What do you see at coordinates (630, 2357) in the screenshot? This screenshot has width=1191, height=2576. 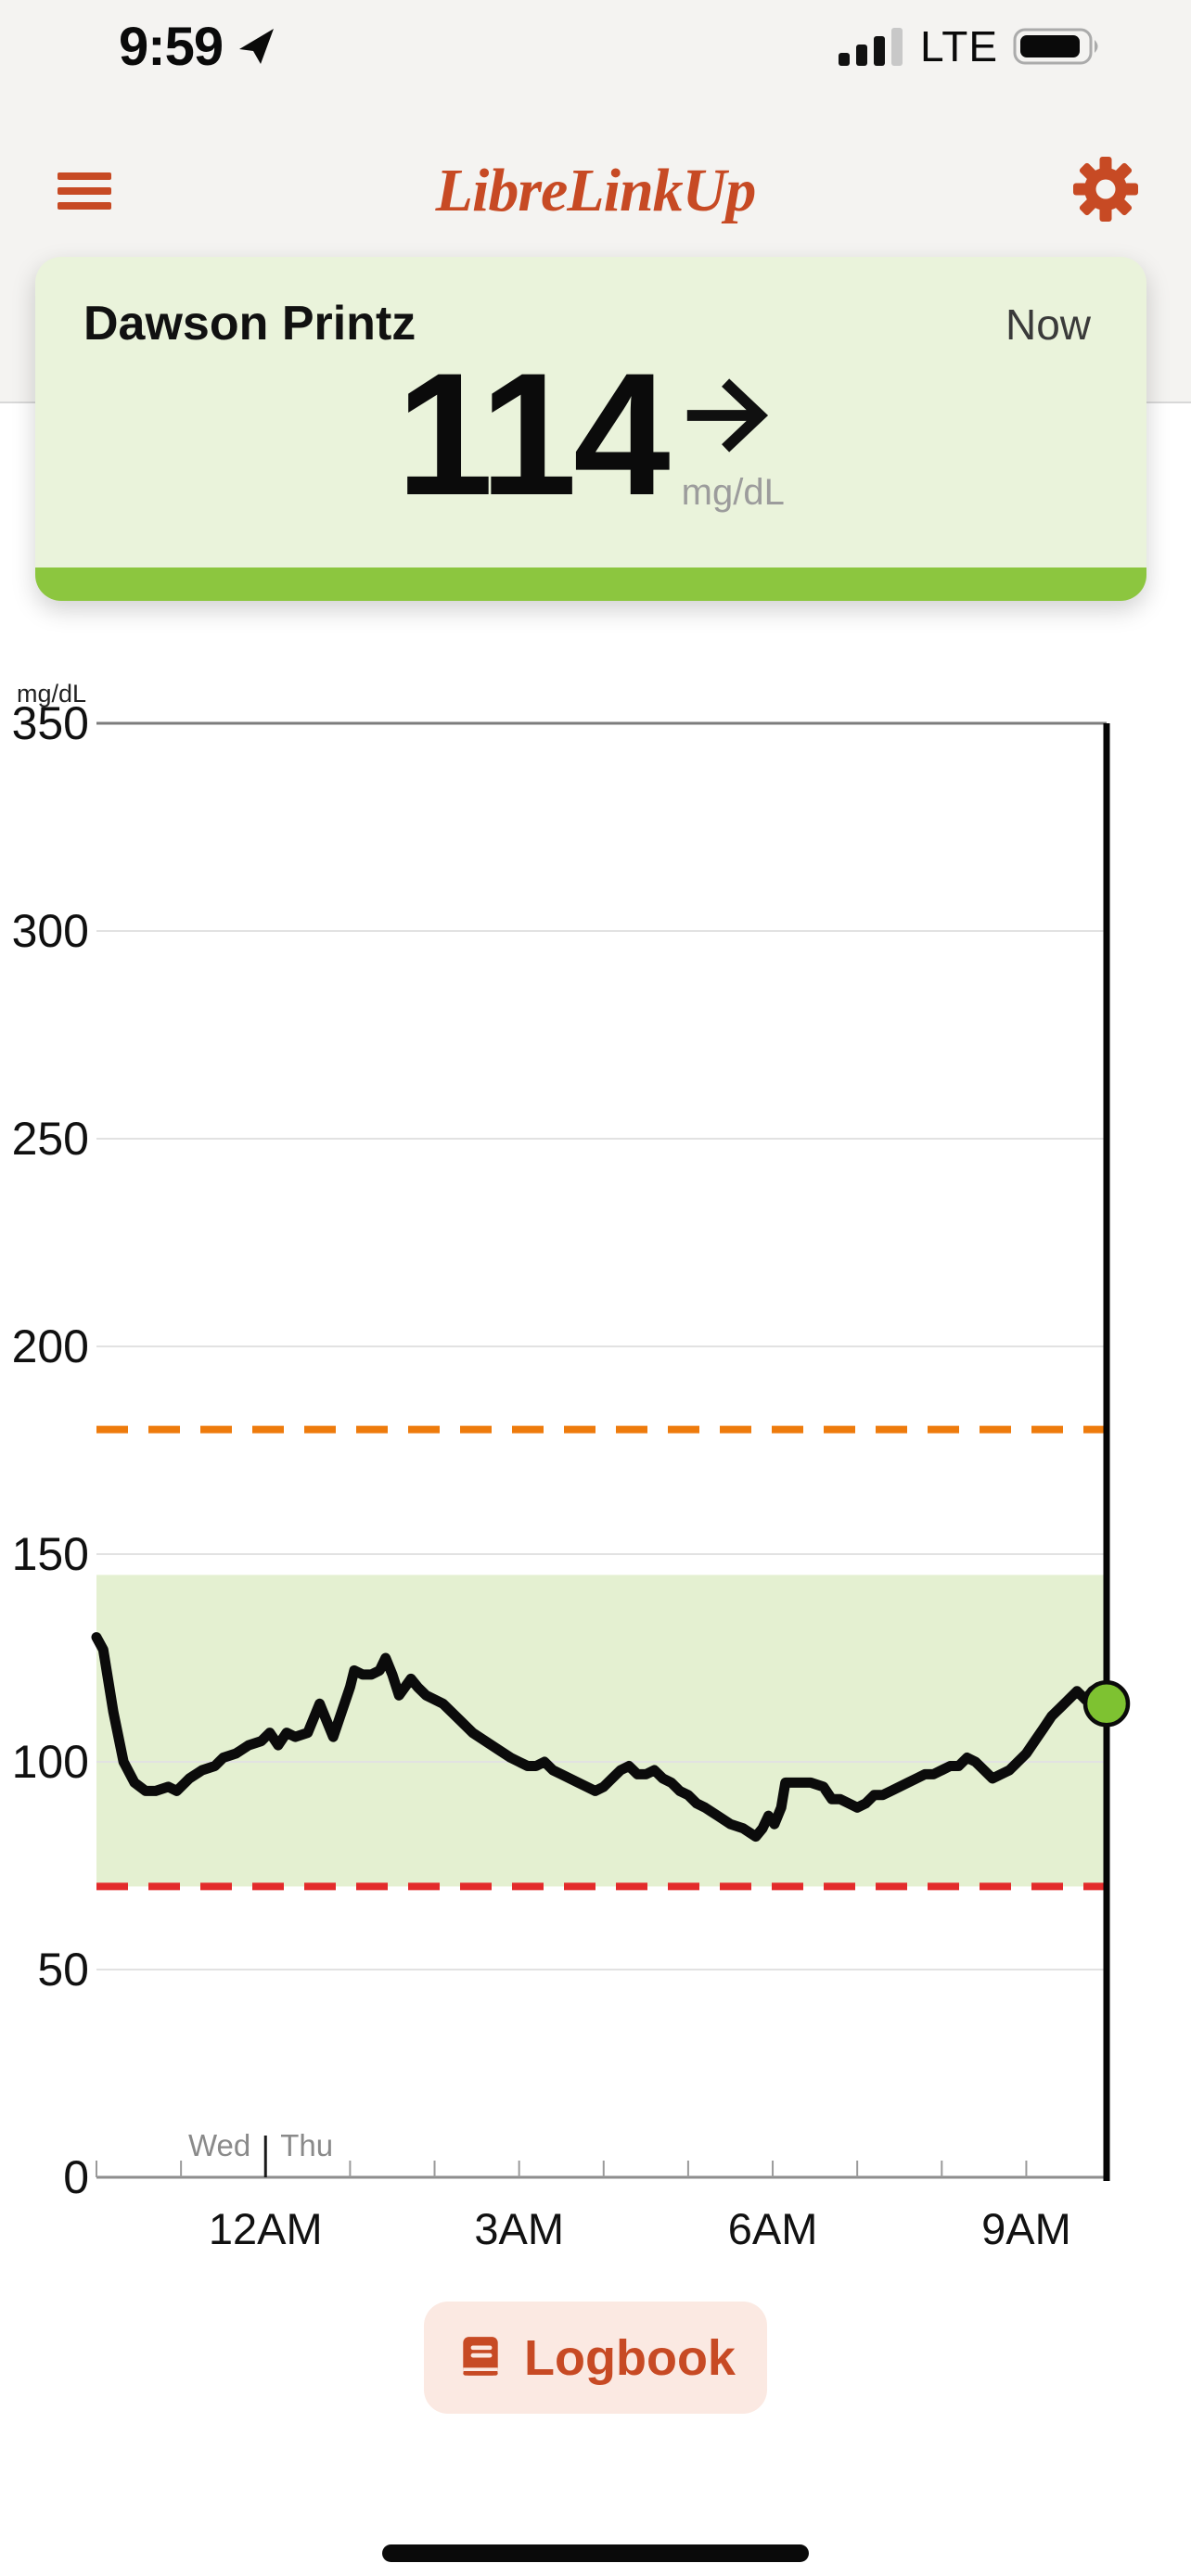 I see `logbook-label: Logbook` at bounding box center [630, 2357].